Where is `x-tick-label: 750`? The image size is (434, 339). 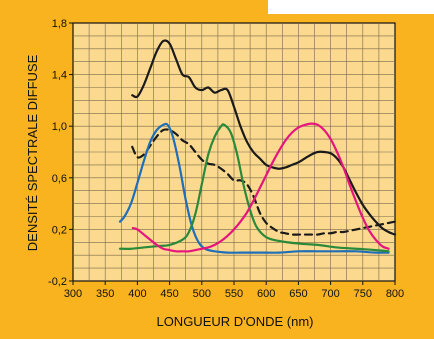
x-tick-label: 750 is located at coordinates (363, 294).